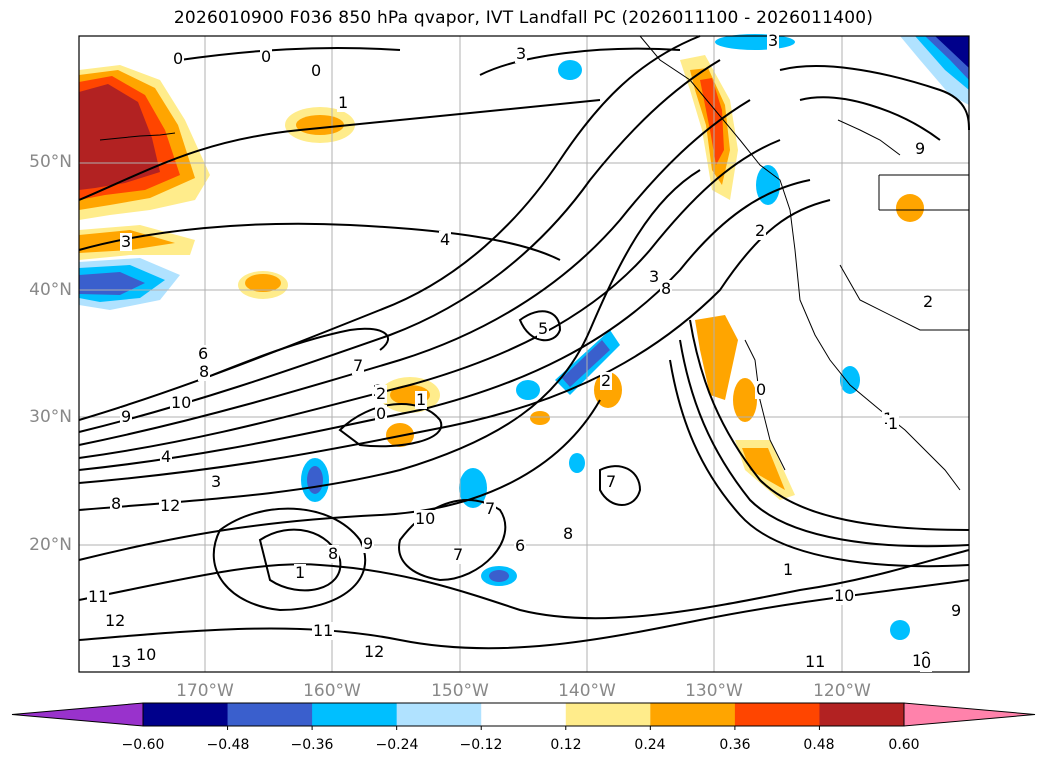 The image size is (1047, 765). I want to click on positive-anomaly-coast, so click(716, 357).